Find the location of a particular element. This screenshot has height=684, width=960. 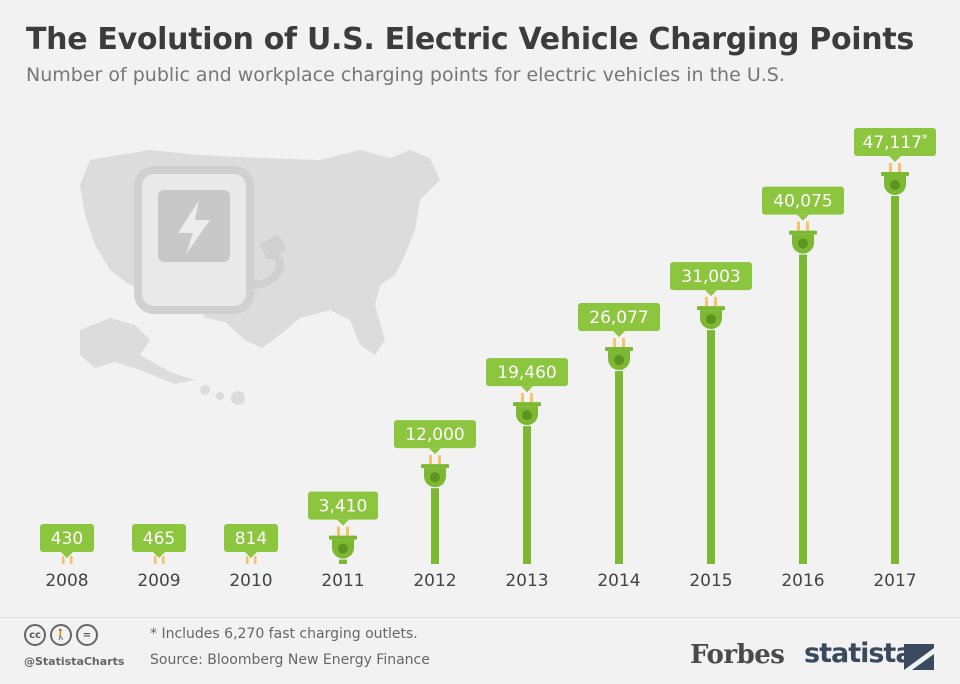

license-icons: cc 🚶 = is located at coordinates (61, 635).